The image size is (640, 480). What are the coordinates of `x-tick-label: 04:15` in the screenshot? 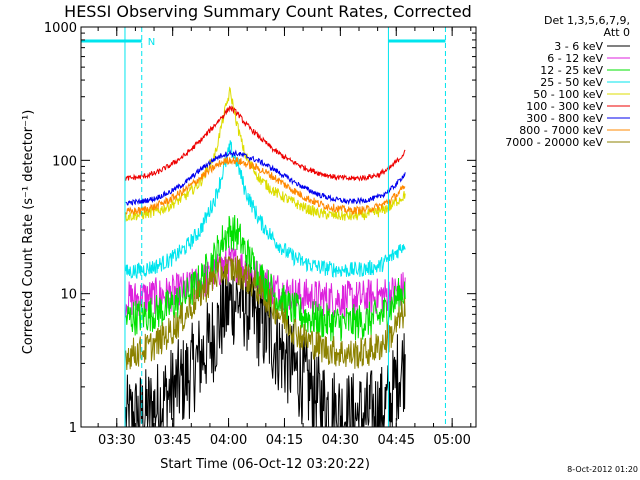 It's located at (284, 440).